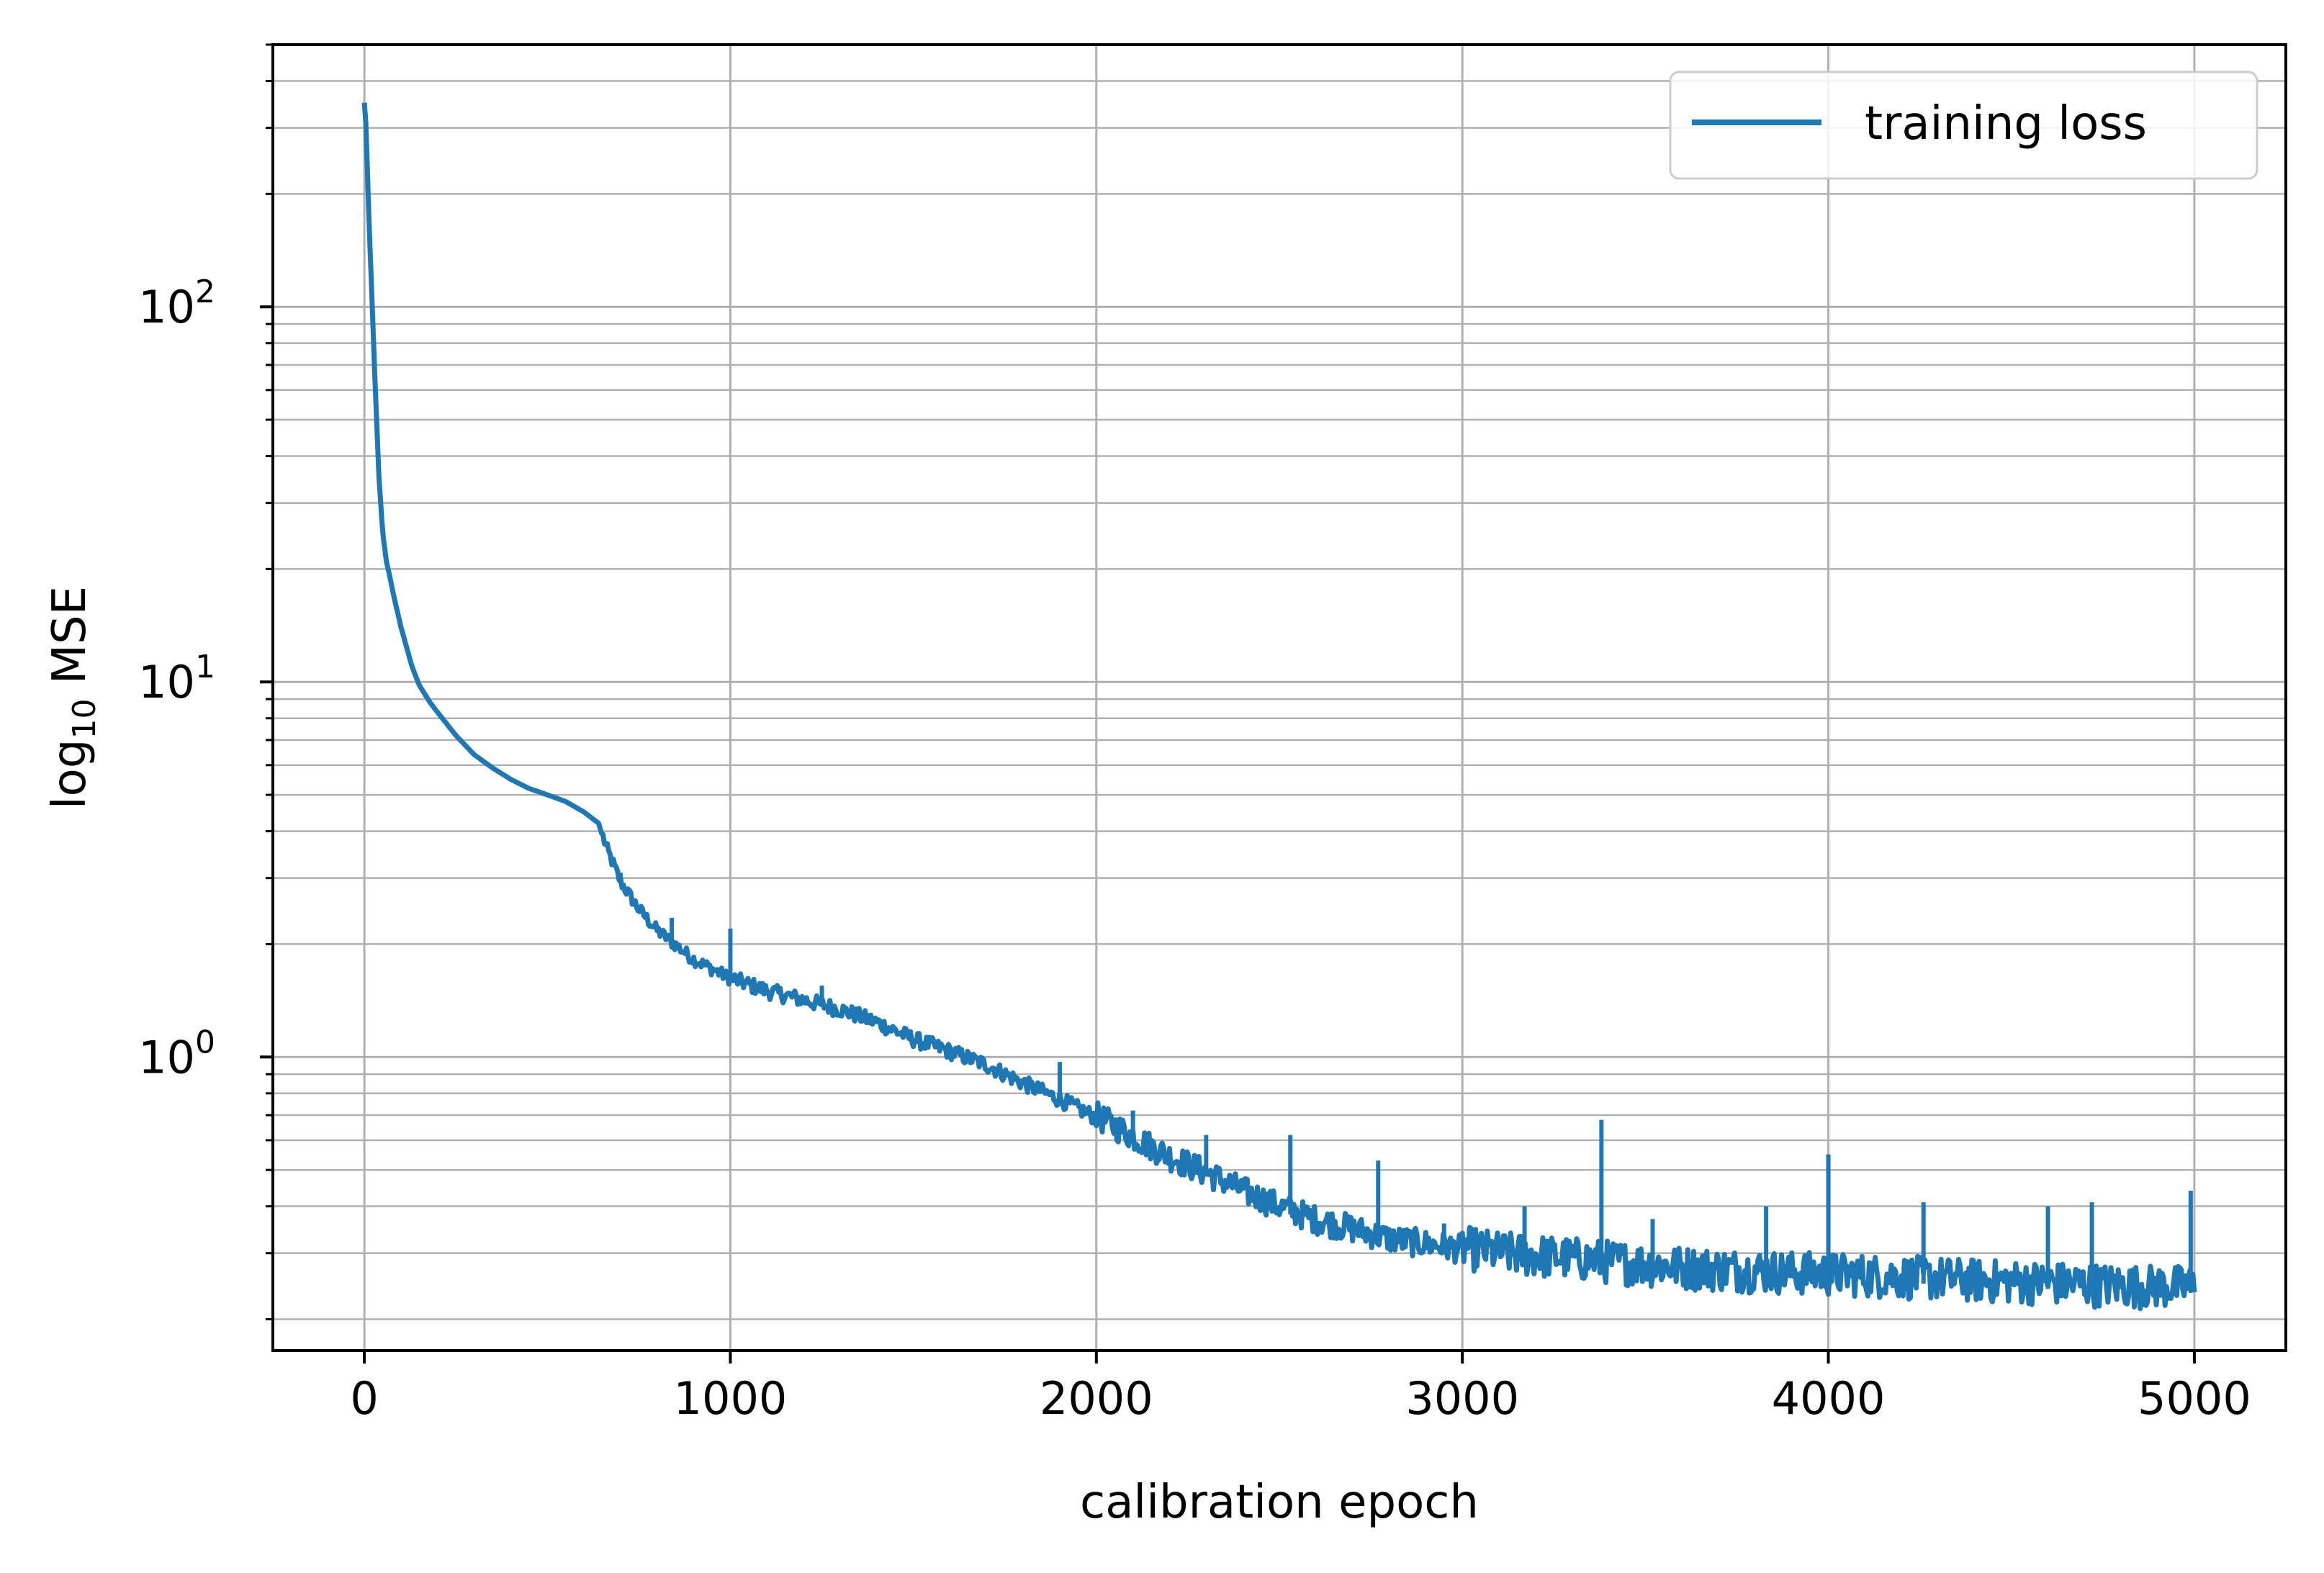 Image resolution: width=2324 pixels, height=1573 pixels. I want to click on x-tick-label: 3000, so click(1462, 1398).